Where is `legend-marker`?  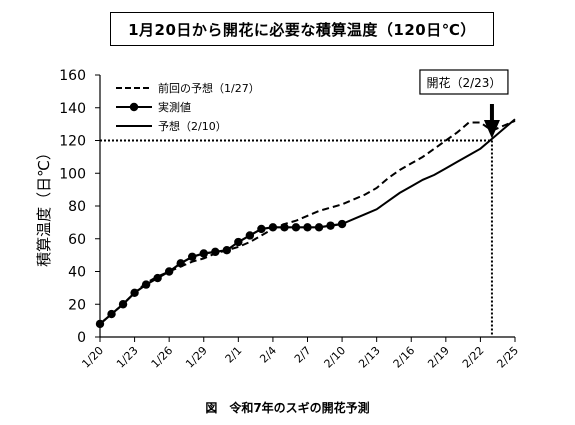
legend-marker is located at coordinates (134, 107).